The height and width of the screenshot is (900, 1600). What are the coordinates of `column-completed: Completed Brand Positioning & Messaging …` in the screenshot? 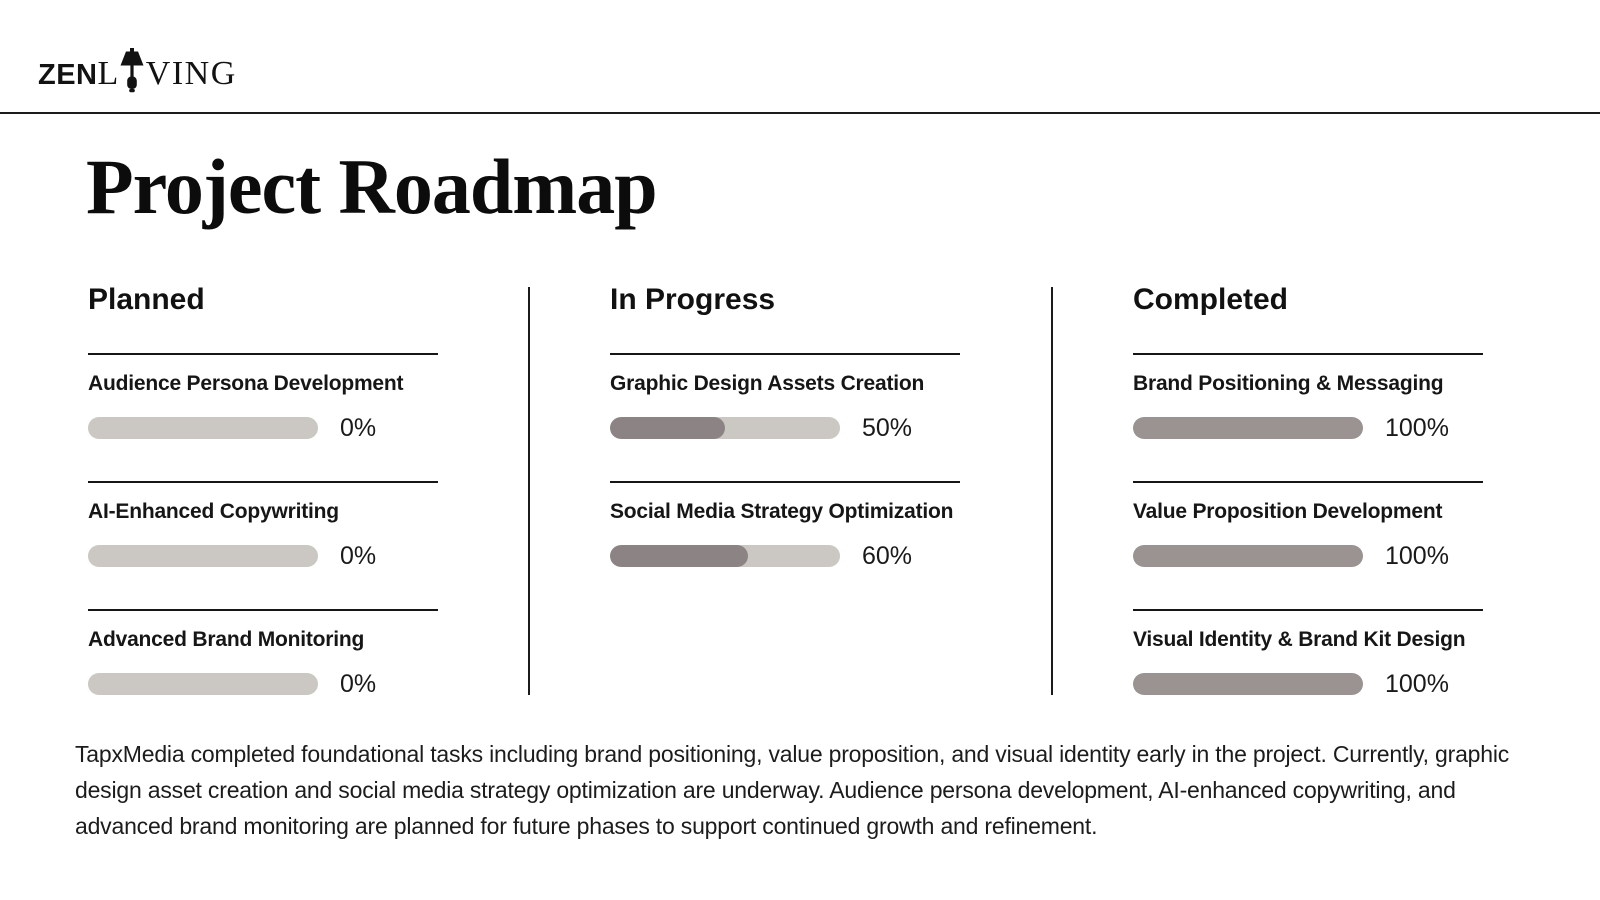 It's located at (1308, 490).